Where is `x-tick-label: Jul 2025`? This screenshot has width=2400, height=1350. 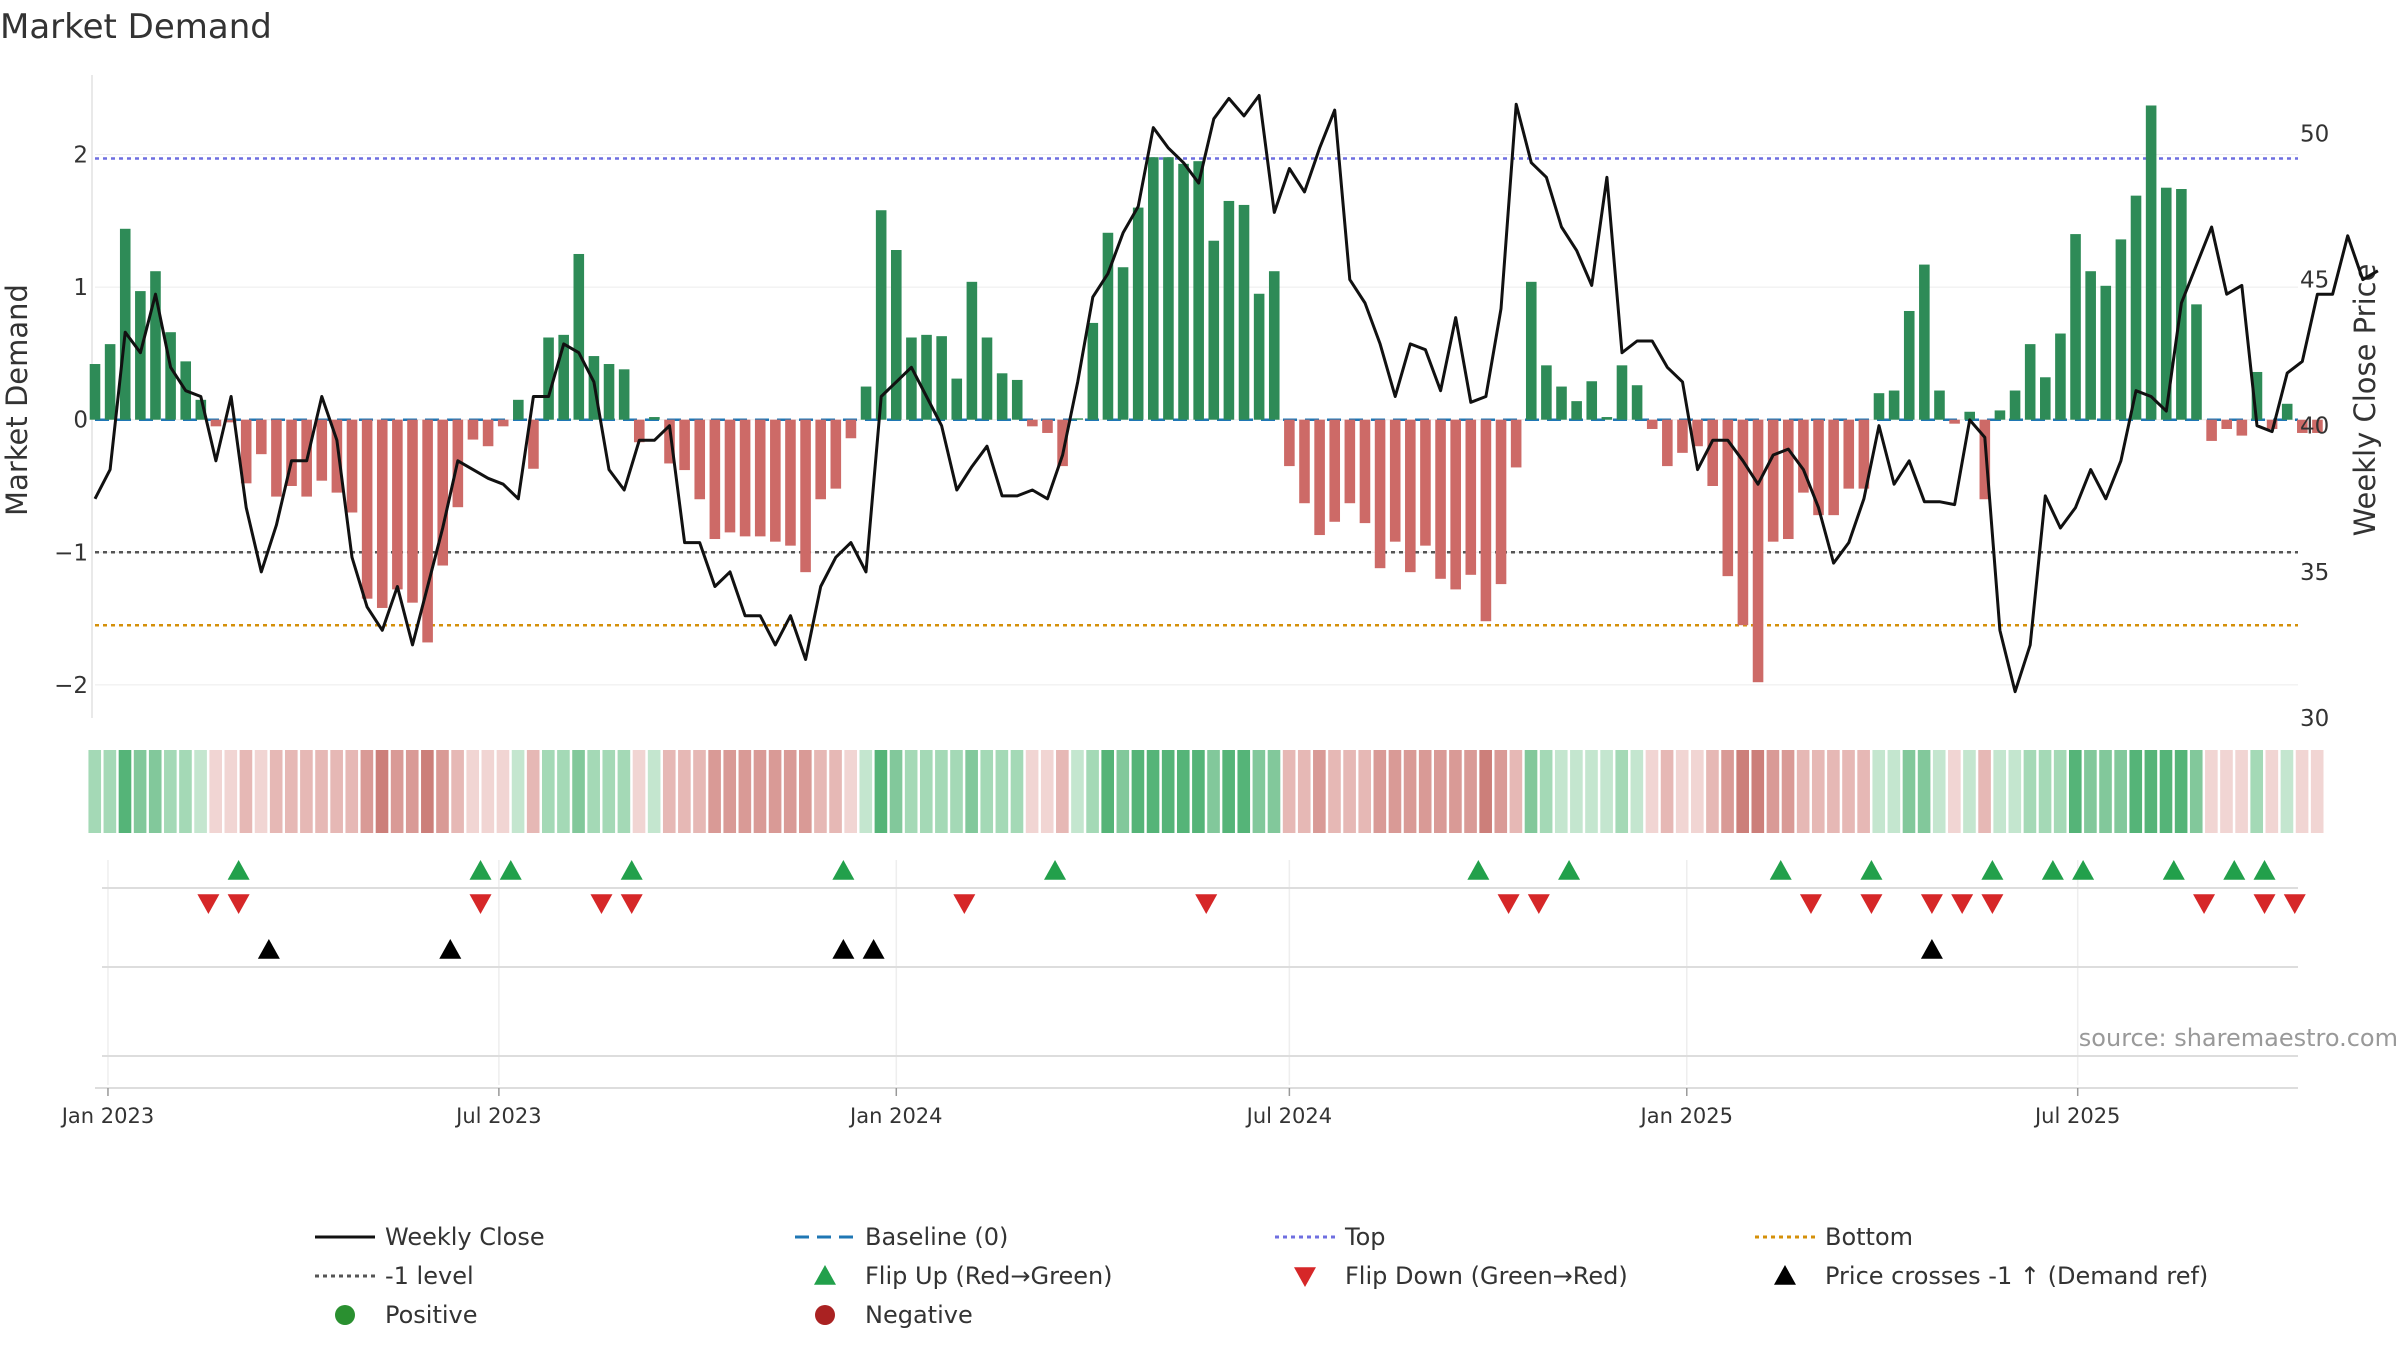
x-tick-label: Jul 2025 is located at coordinates (2076, 1116).